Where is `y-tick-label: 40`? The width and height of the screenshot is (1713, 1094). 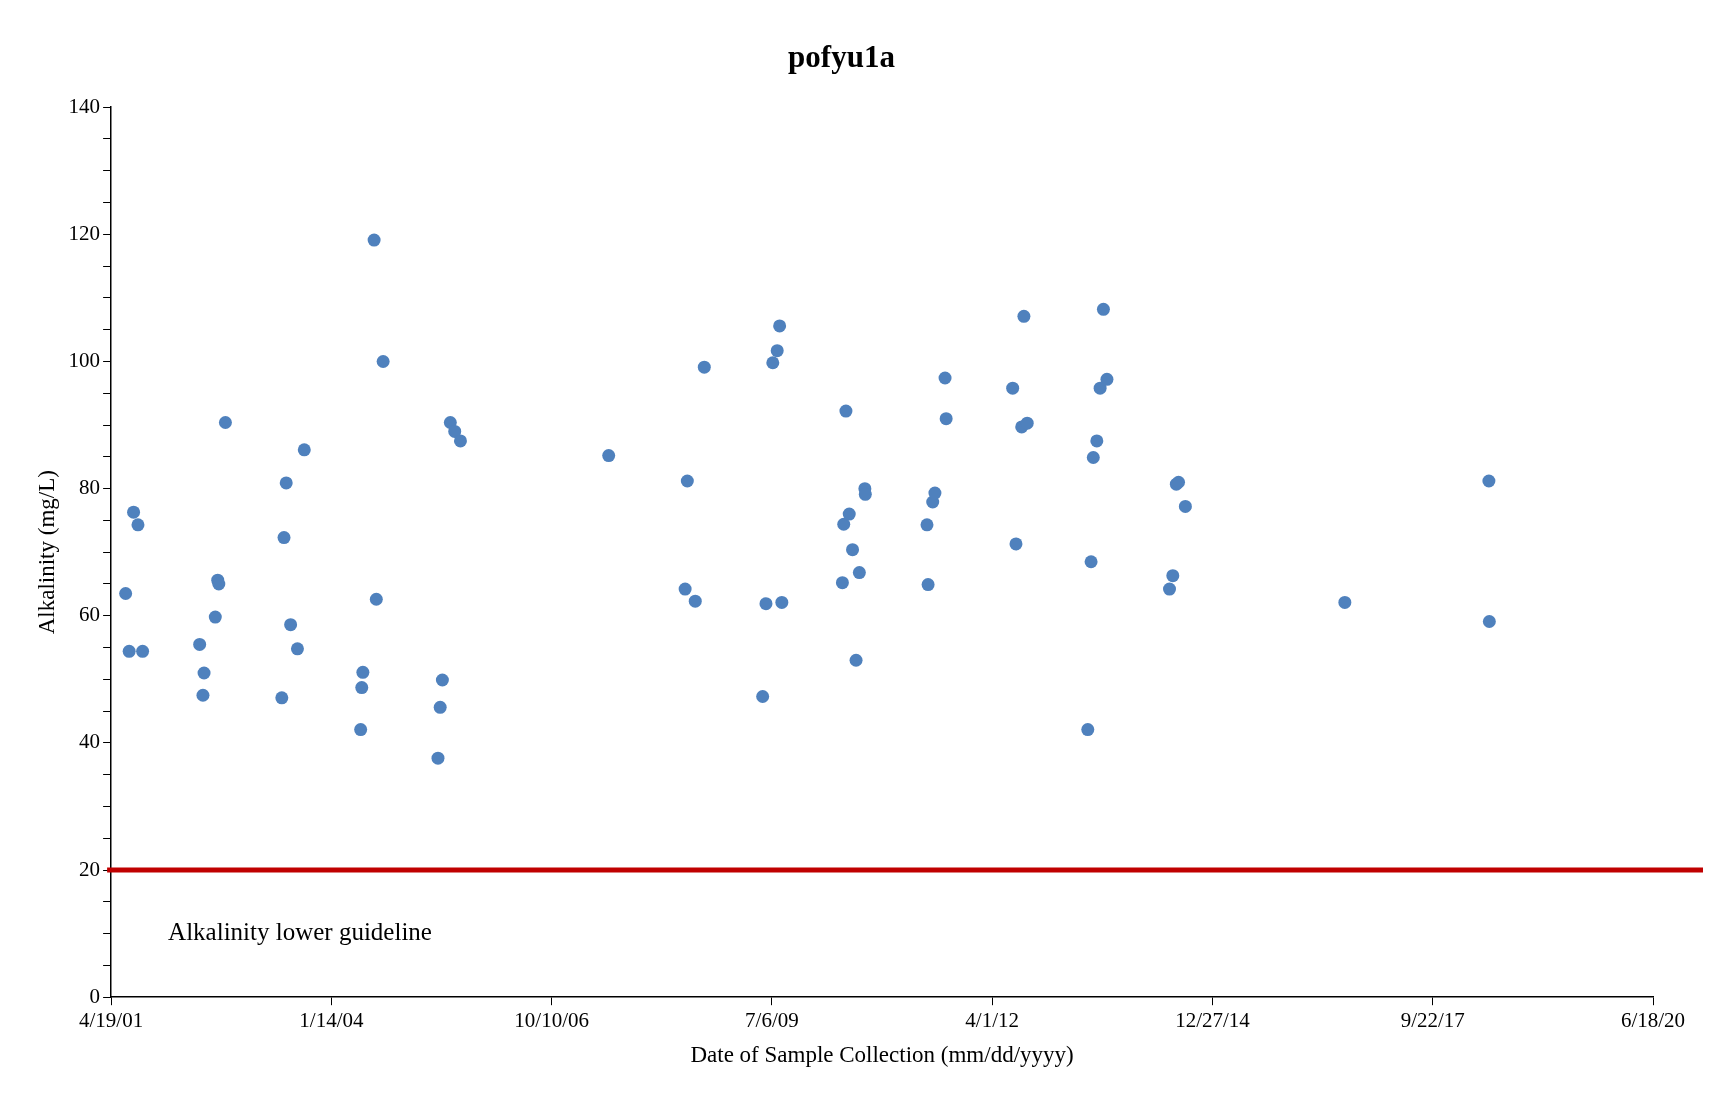 y-tick-label: 40 is located at coordinates (90, 741).